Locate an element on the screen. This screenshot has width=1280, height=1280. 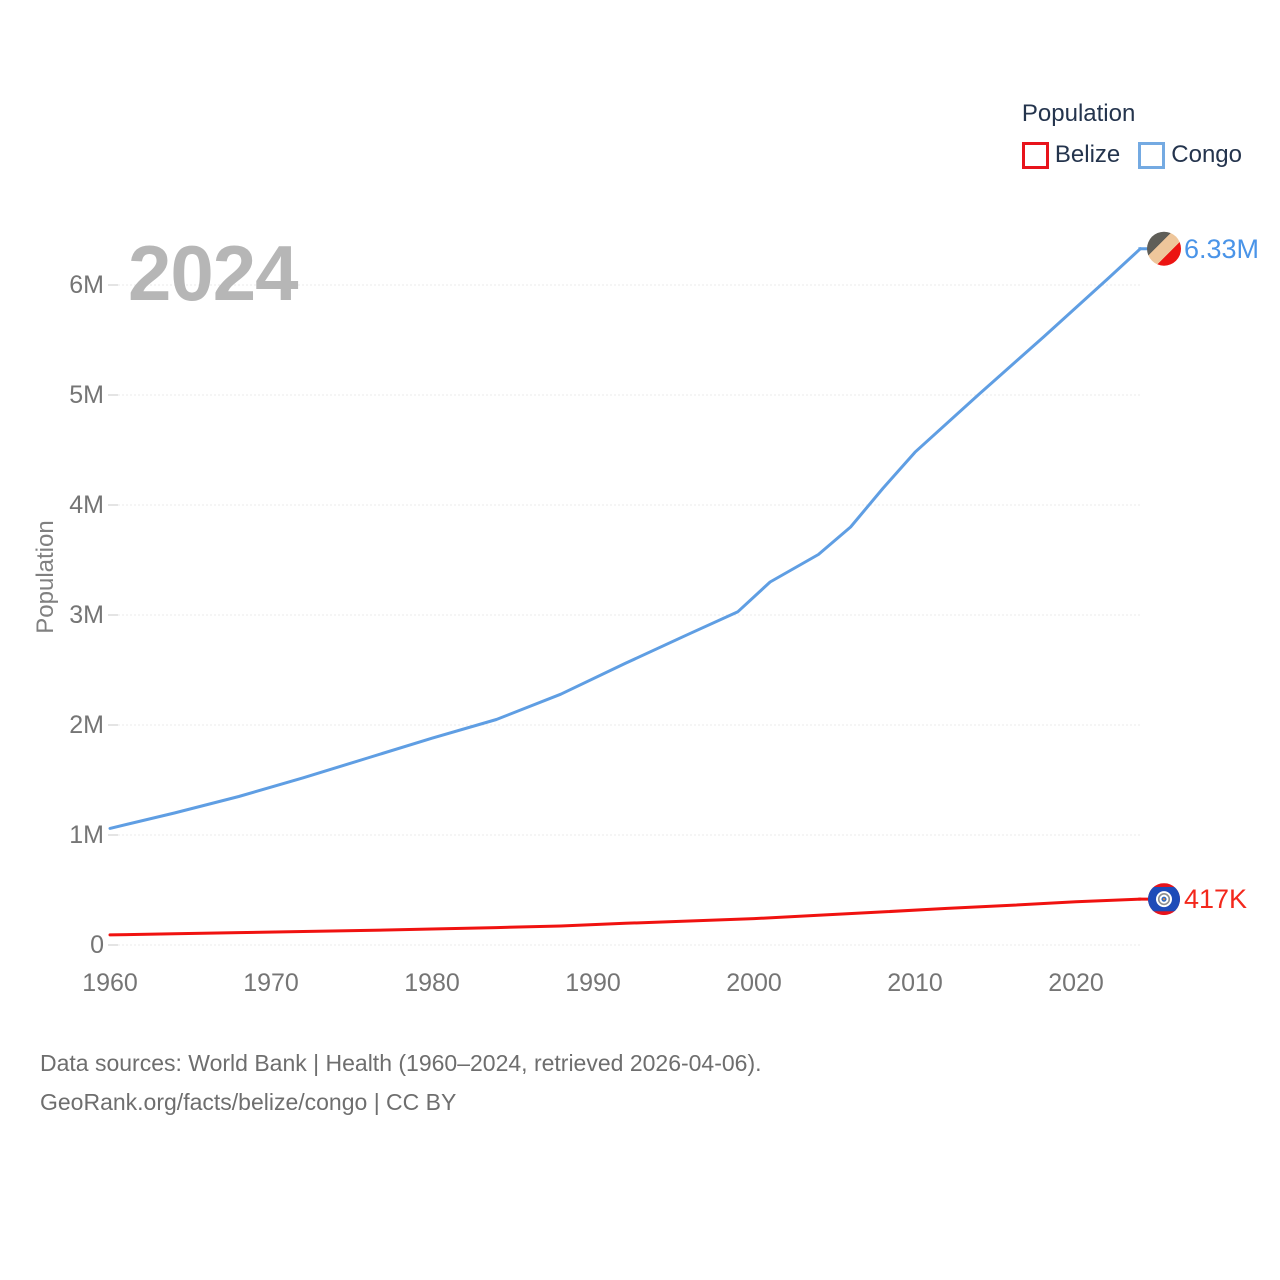
footer-attribution: GeoRank.org/facts/belize/congo | CC BY is located at coordinates (248, 1102).